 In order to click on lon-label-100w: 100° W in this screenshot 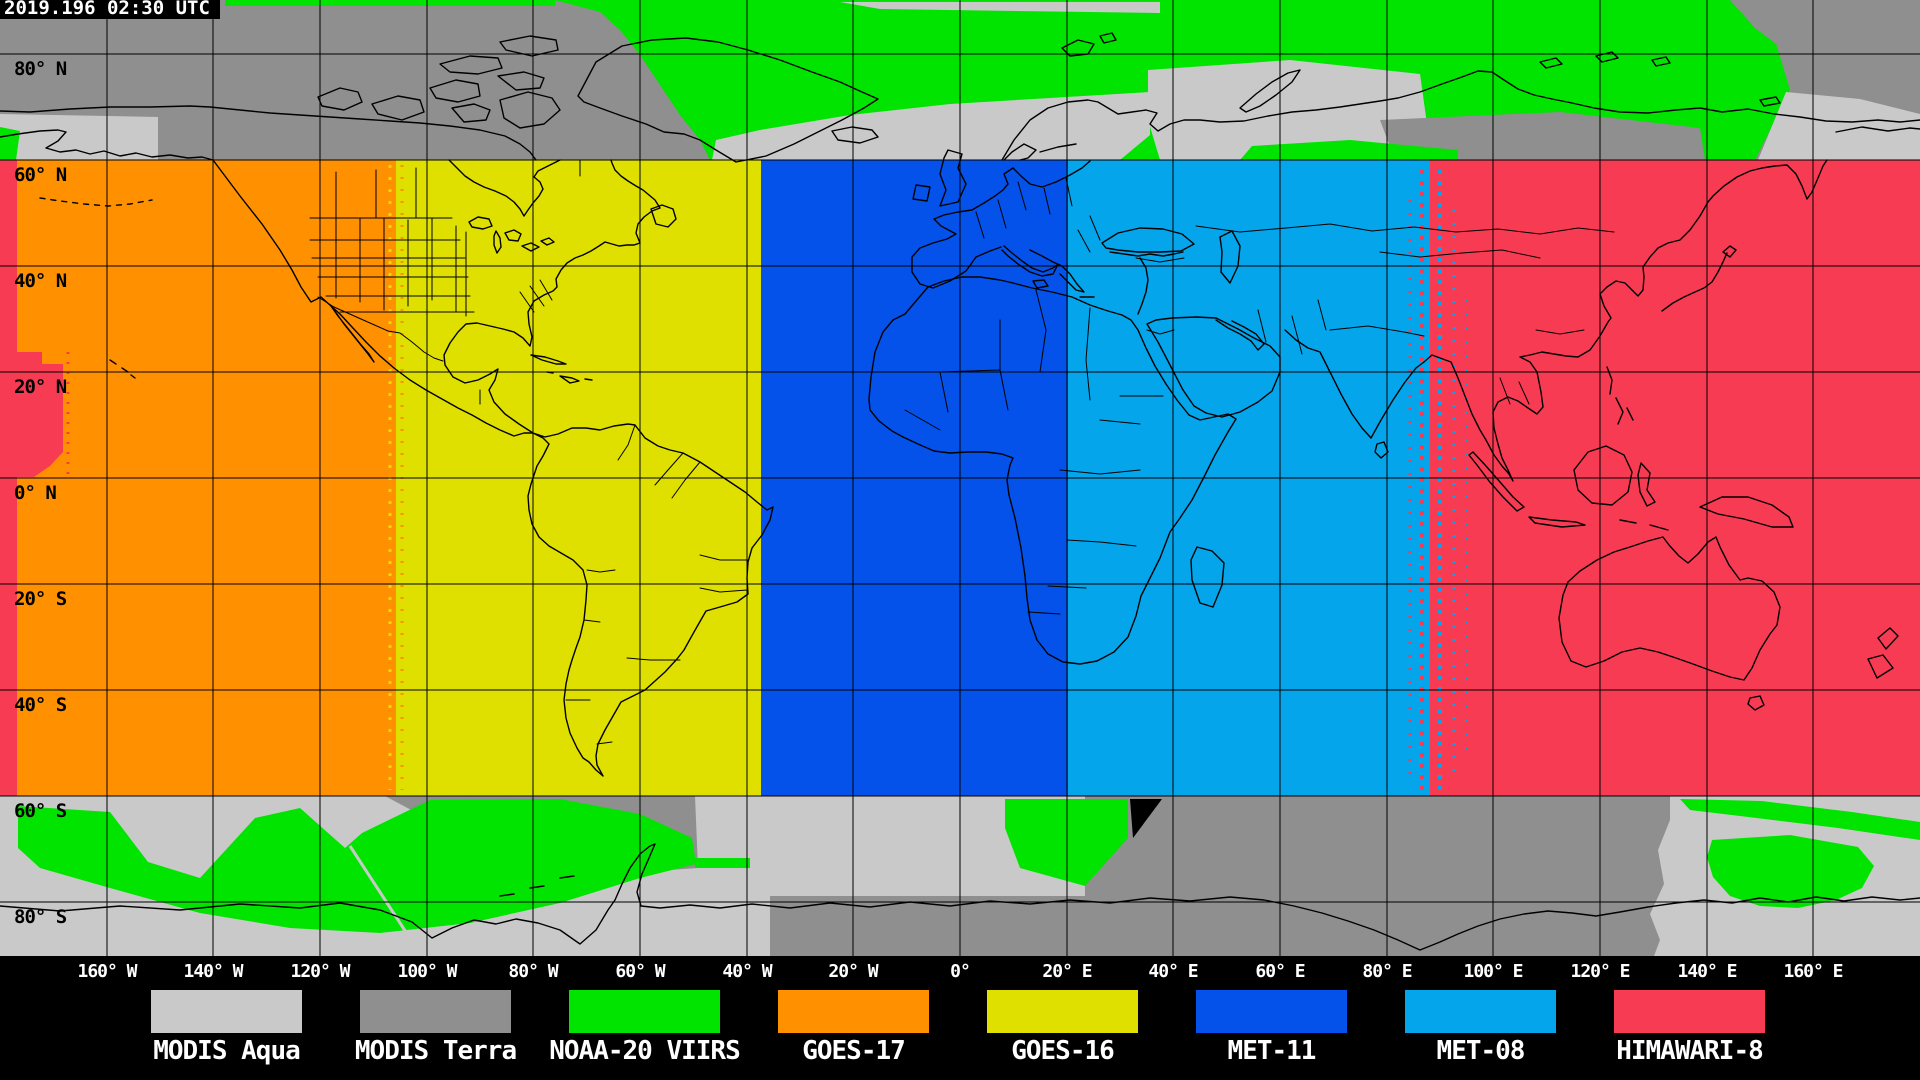, I will do `click(427, 971)`.